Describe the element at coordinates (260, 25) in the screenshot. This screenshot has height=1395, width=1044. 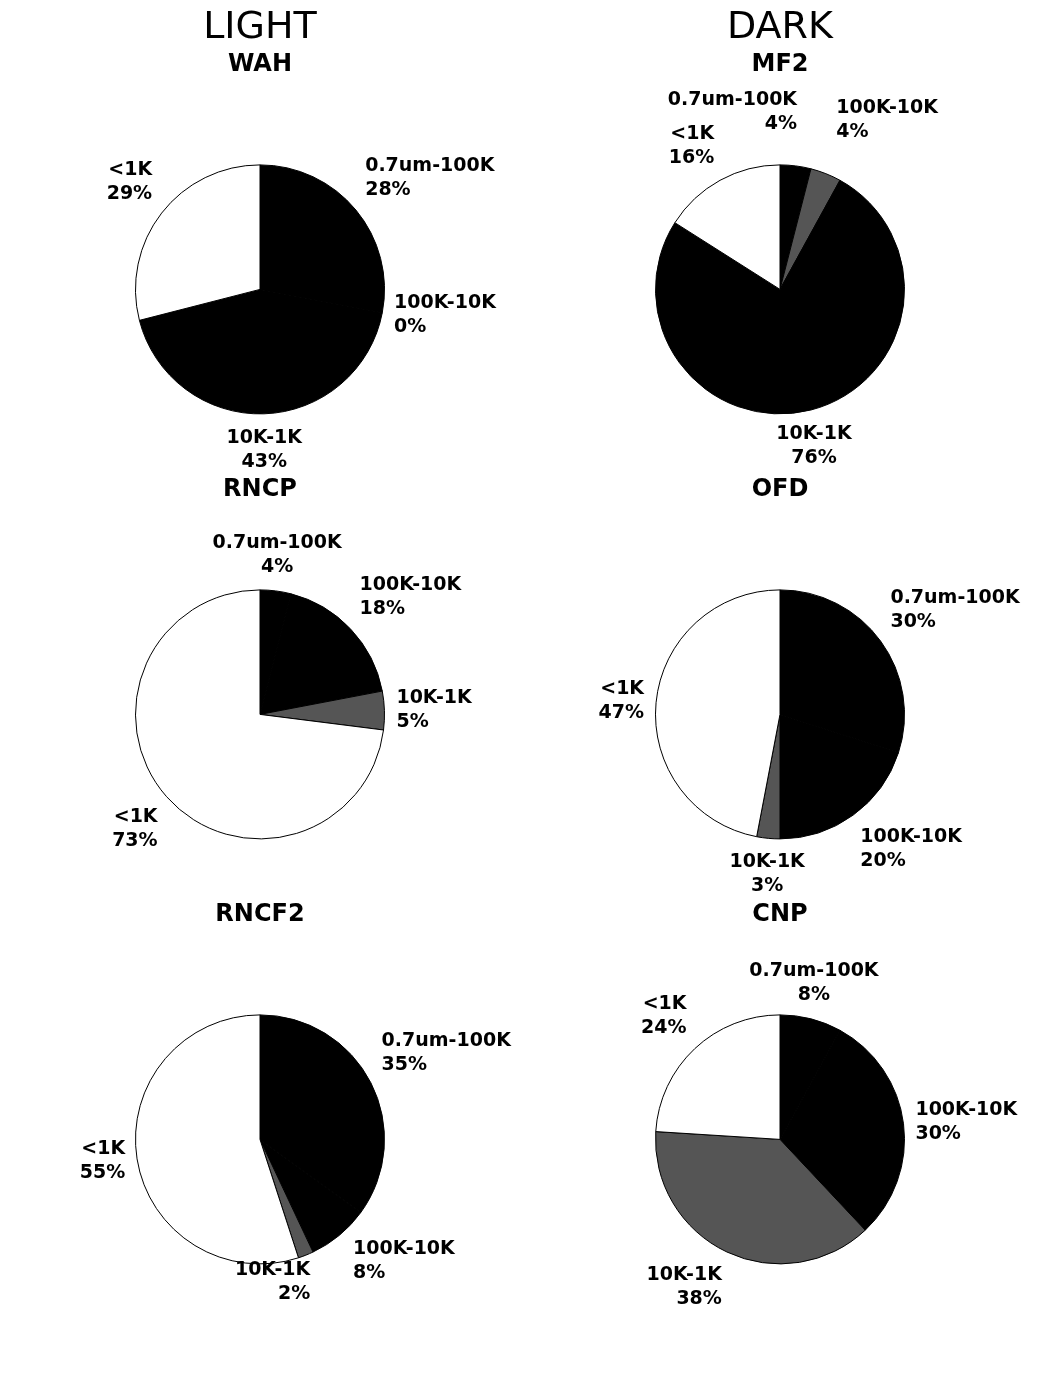
I see `text: LIGHT` at that location.